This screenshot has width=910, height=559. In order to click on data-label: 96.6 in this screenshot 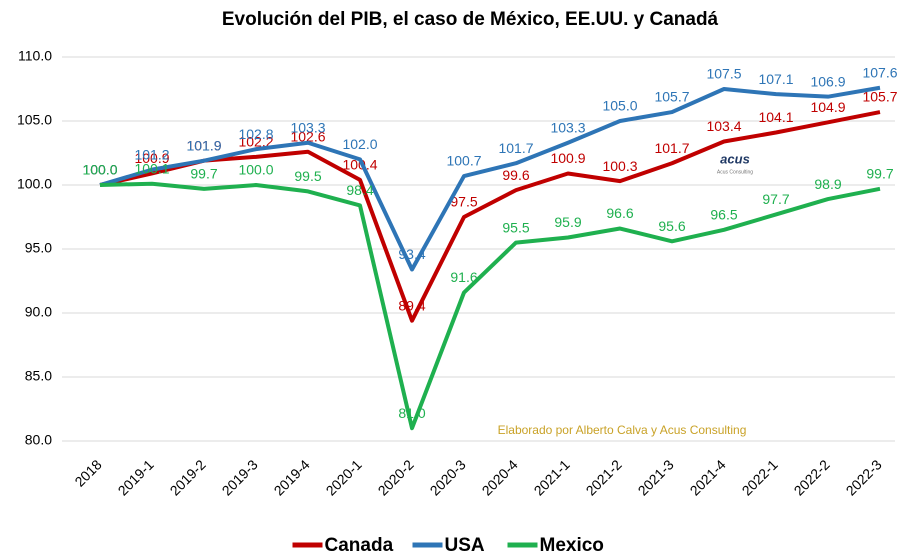, I will do `click(619, 213)`.